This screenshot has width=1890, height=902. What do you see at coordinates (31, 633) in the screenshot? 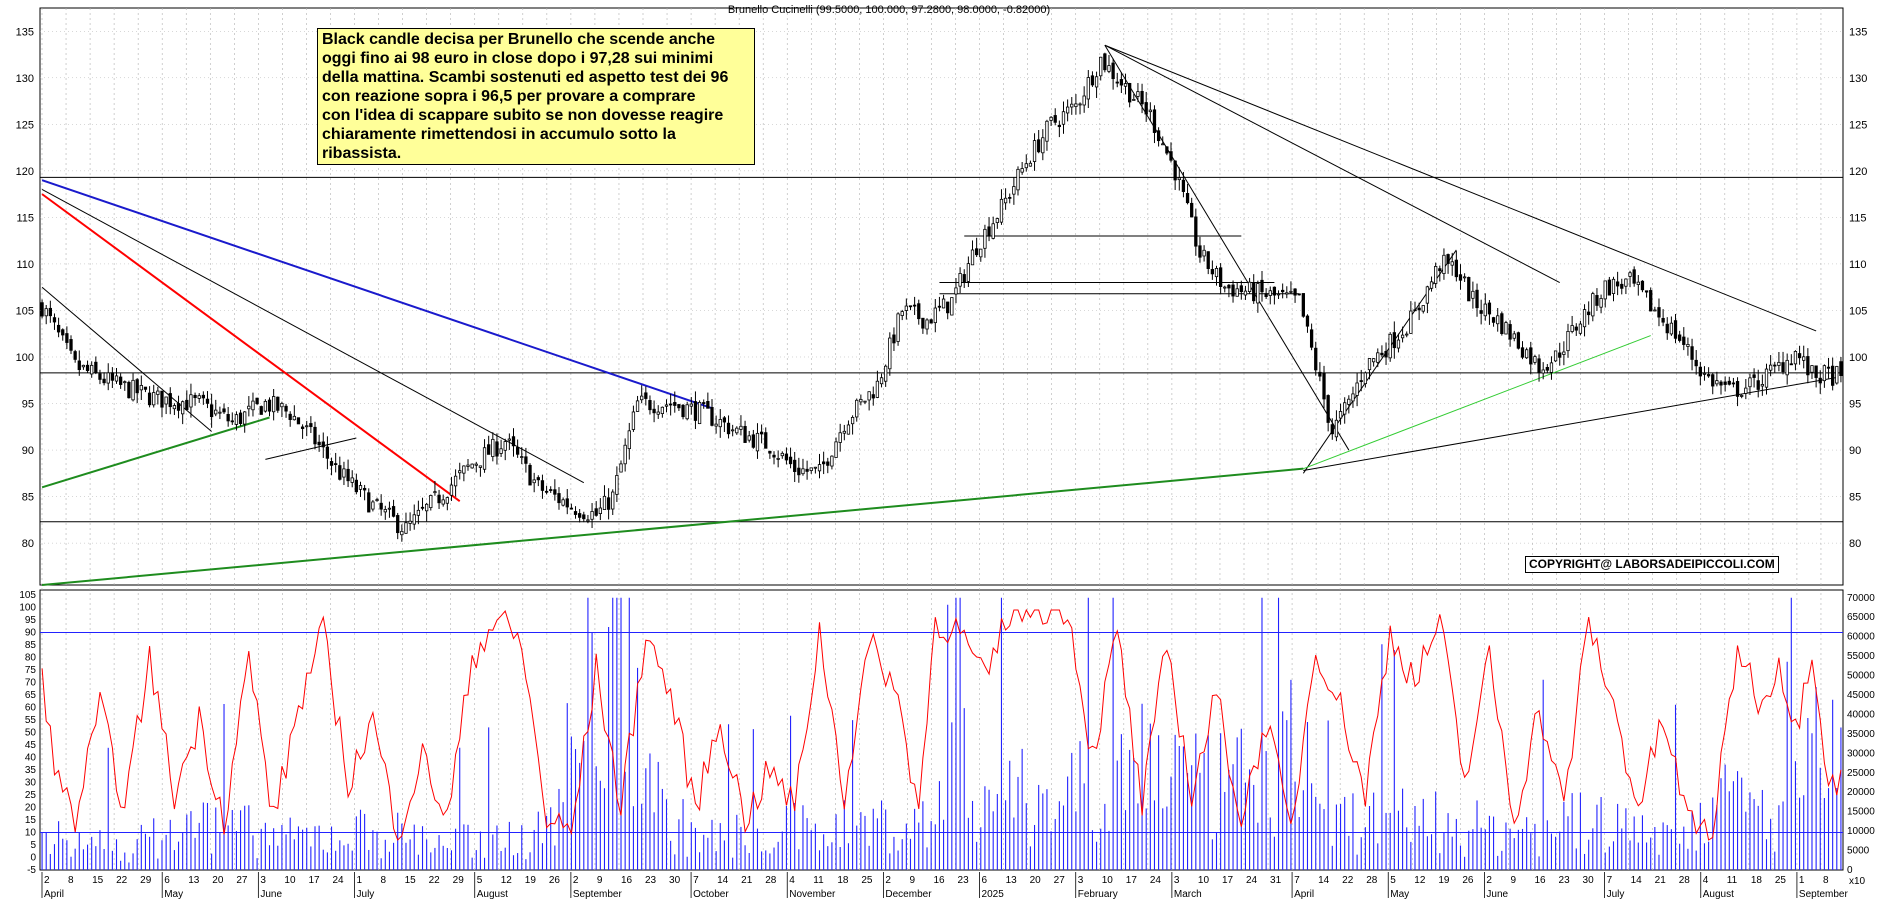
I see `oscillator-tick: 90` at bounding box center [31, 633].